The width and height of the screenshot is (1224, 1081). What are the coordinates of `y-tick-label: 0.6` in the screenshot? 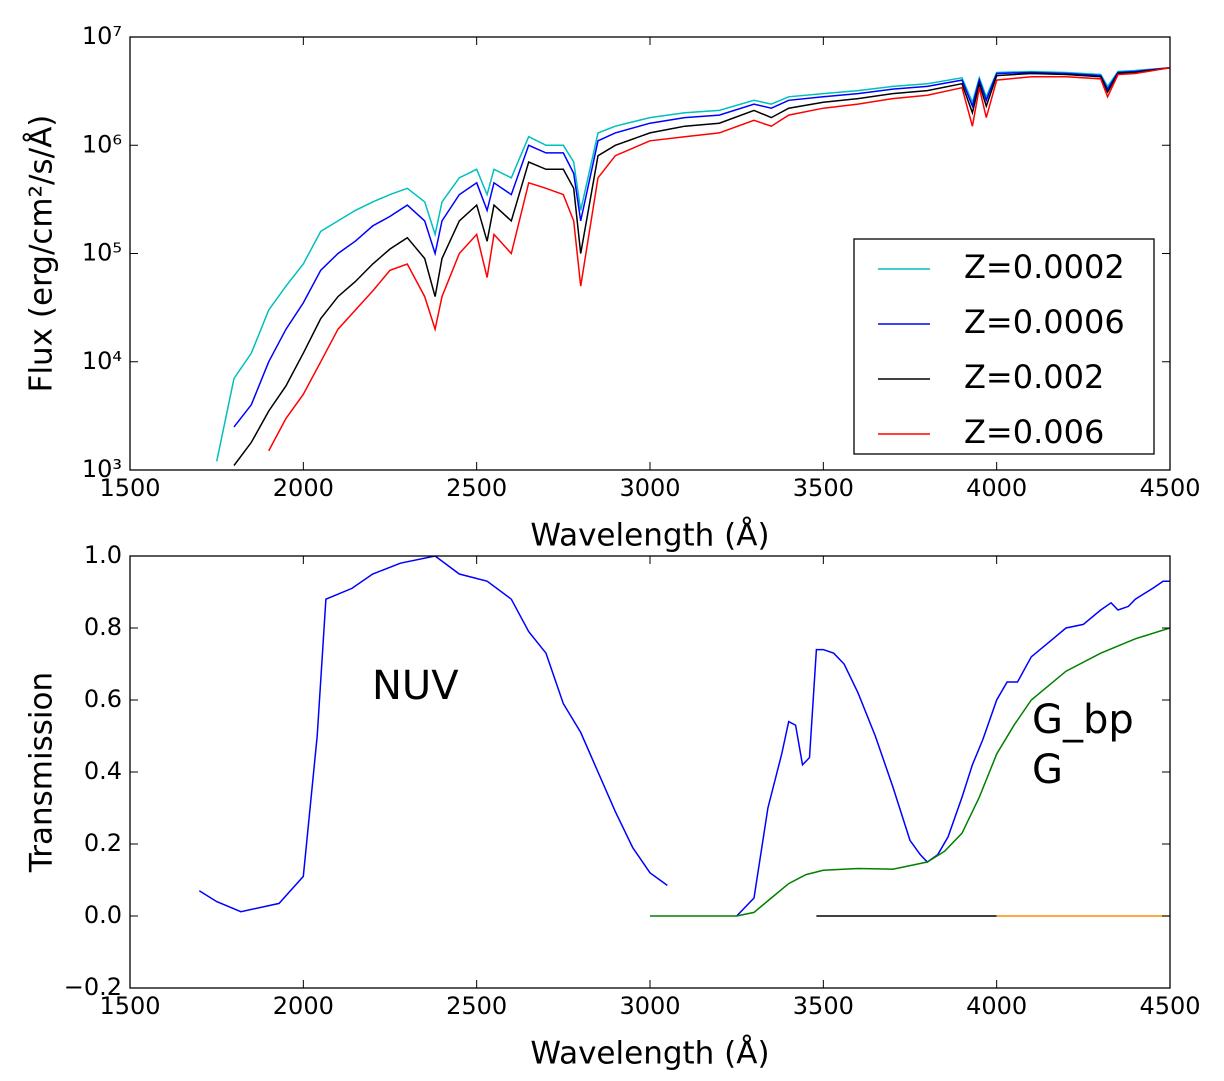 It's located at (103, 699).